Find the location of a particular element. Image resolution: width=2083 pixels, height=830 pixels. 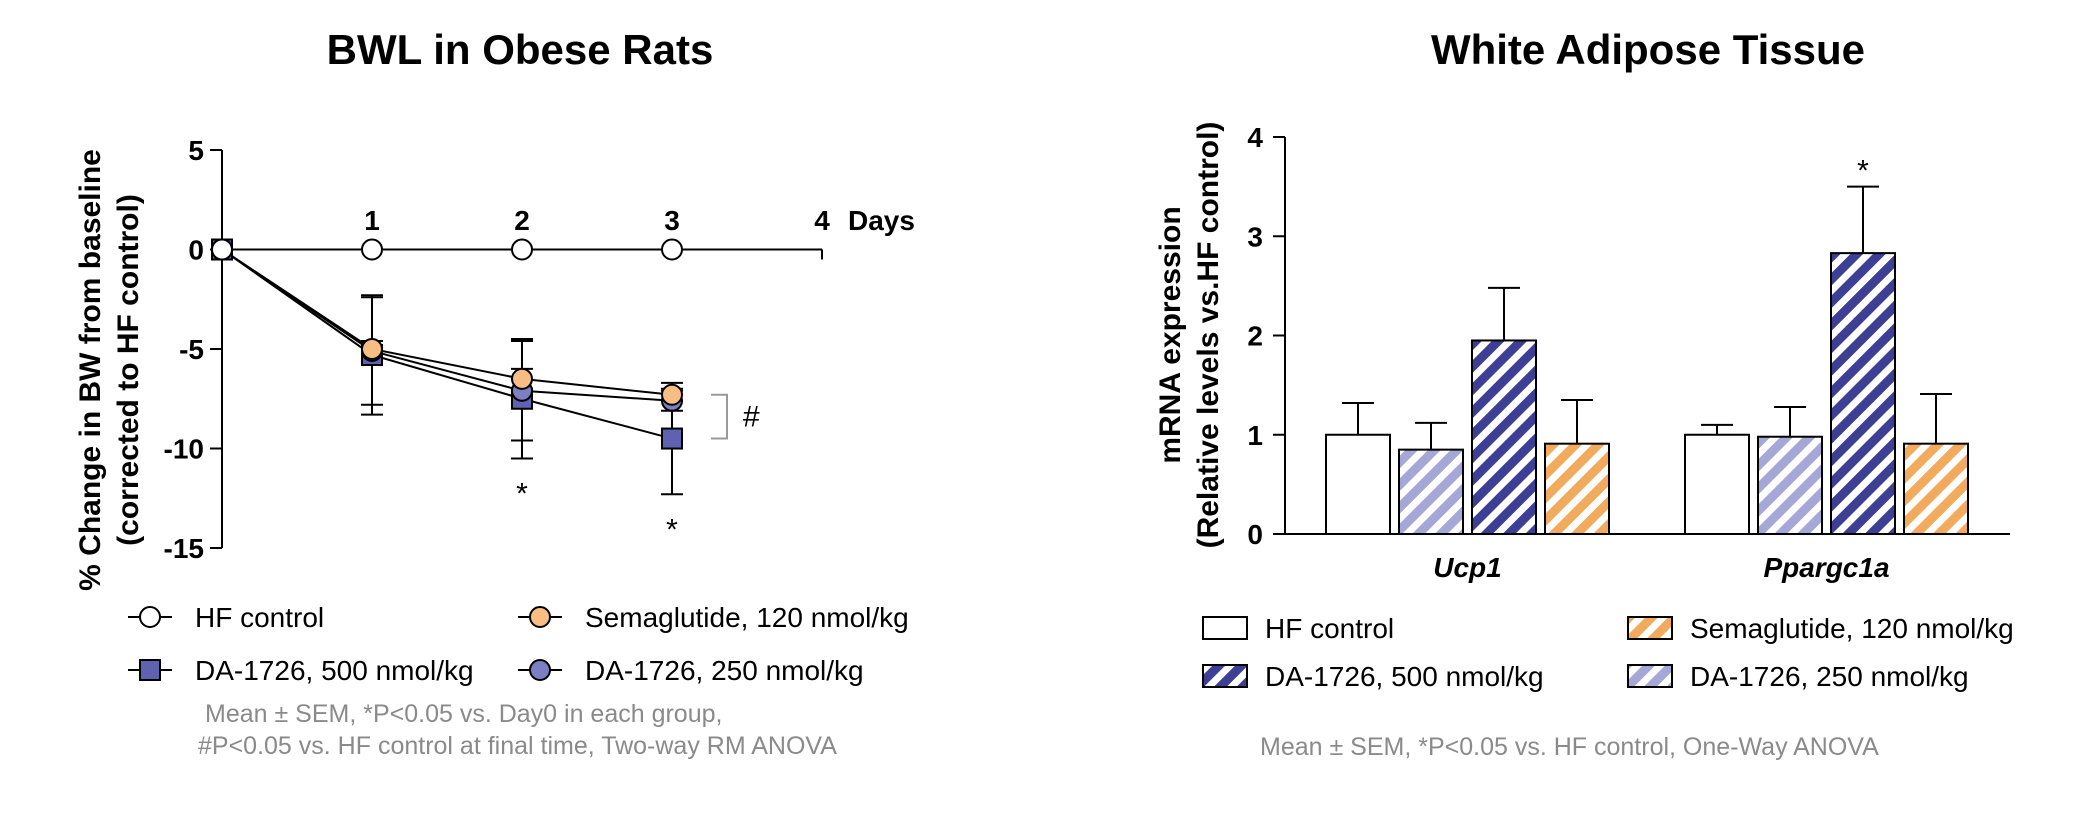

bar-legend-swatch-hf is located at coordinates (1225, 628).